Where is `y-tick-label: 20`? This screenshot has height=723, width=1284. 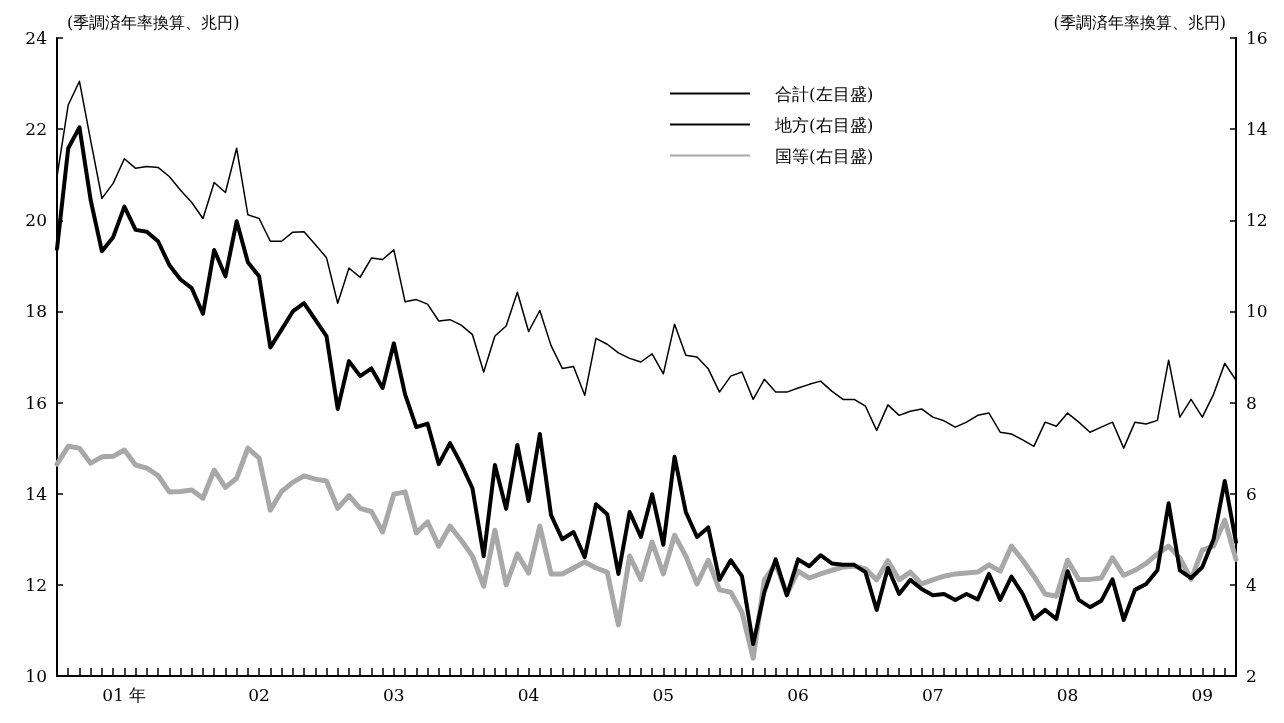
y-tick-label: 20 is located at coordinates (36, 220).